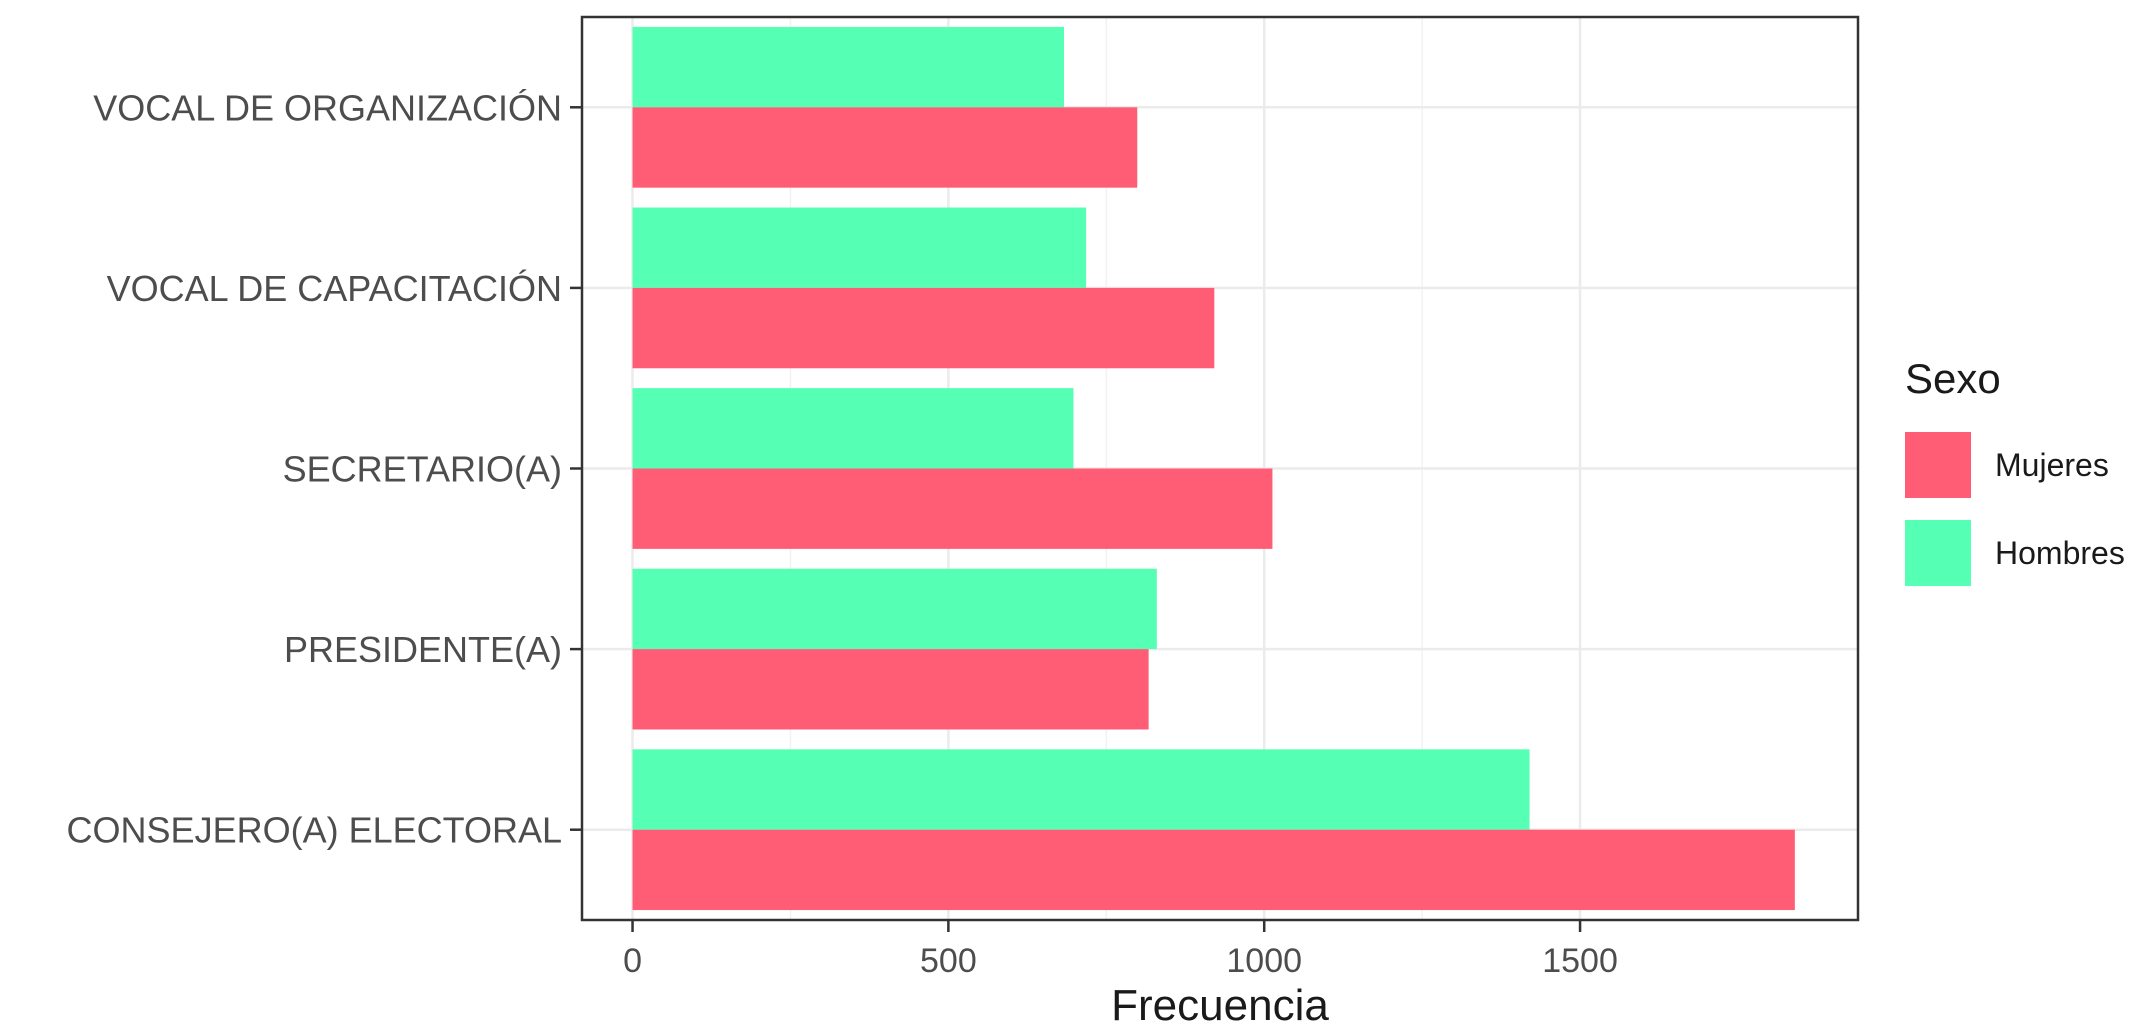 Image resolution: width=2152 pixels, height=1021 pixels. I want to click on x-axis-title: Frecuencia, so click(1220, 1001).